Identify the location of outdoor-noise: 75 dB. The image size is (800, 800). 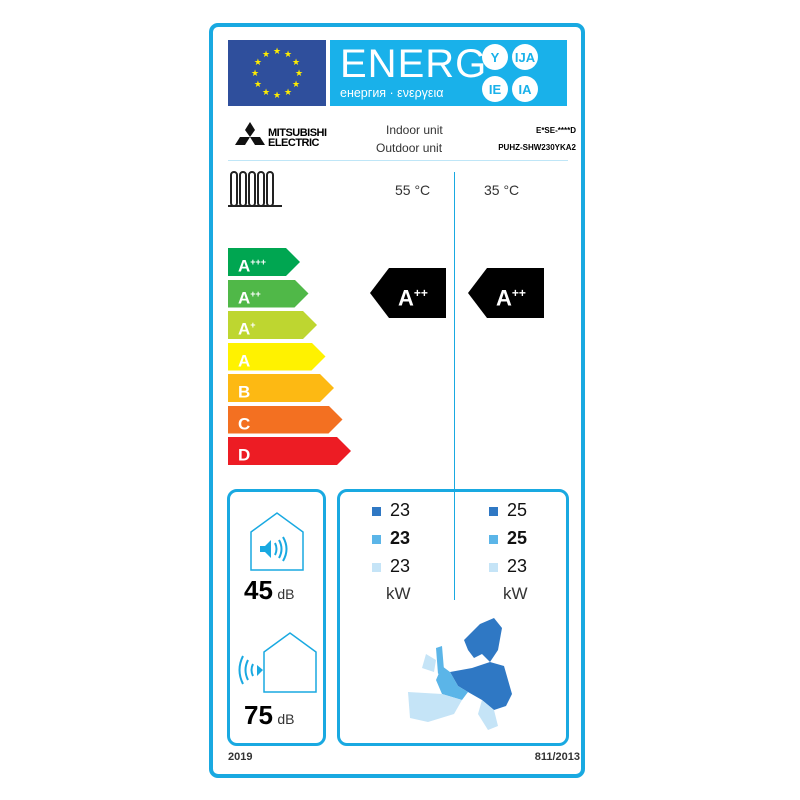
(269, 715).